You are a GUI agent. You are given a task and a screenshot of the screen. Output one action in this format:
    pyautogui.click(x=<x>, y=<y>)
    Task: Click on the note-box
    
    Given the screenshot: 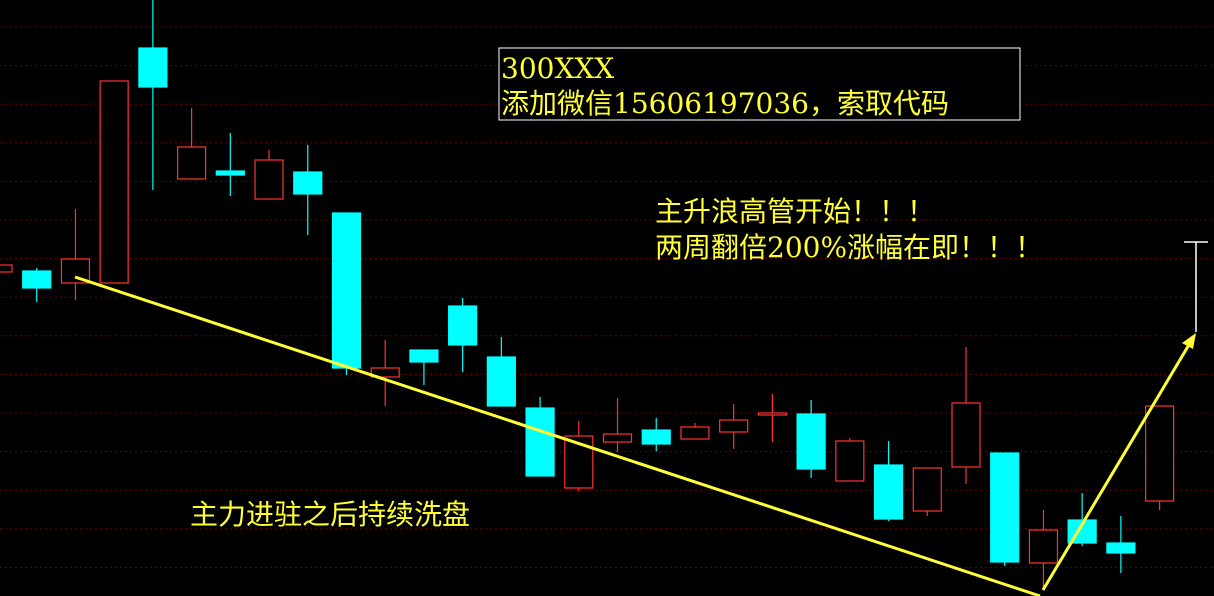 What is the action you would take?
    pyautogui.click(x=759, y=84)
    